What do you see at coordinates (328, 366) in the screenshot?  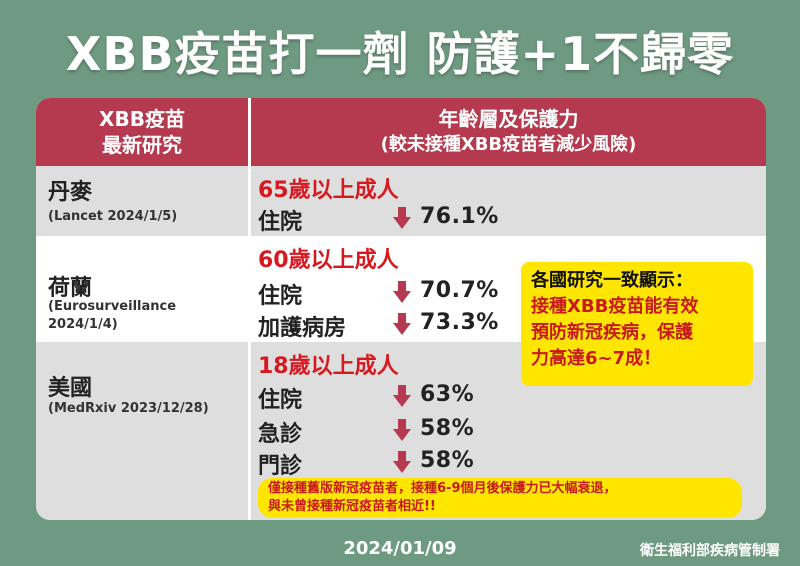 I see `age-group-label: 18歲以上成人` at bounding box center [328, 366].